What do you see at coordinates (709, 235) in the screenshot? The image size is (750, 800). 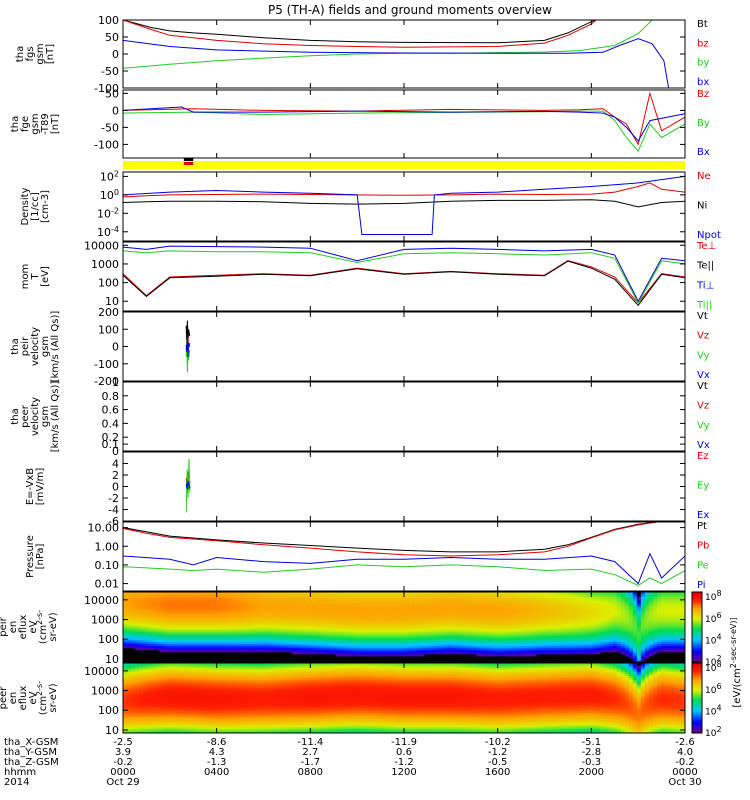 I see `legend-entry-Npot: Npot` at bounding box center [709, 235].